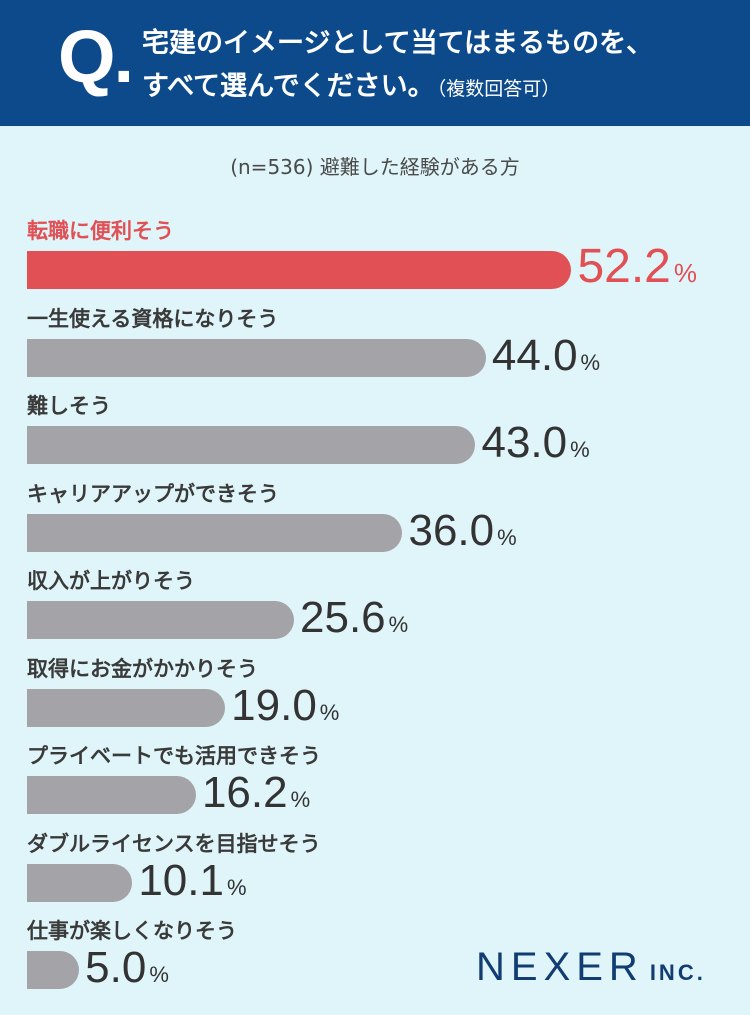 Image resolution: width=750 pixels, height=1015 pixels. What do you see at coordinates (174, 843) in the screenshot?
I see `category-label: ダブルライセンスを目指せそう` at bounding box center [174, 843].